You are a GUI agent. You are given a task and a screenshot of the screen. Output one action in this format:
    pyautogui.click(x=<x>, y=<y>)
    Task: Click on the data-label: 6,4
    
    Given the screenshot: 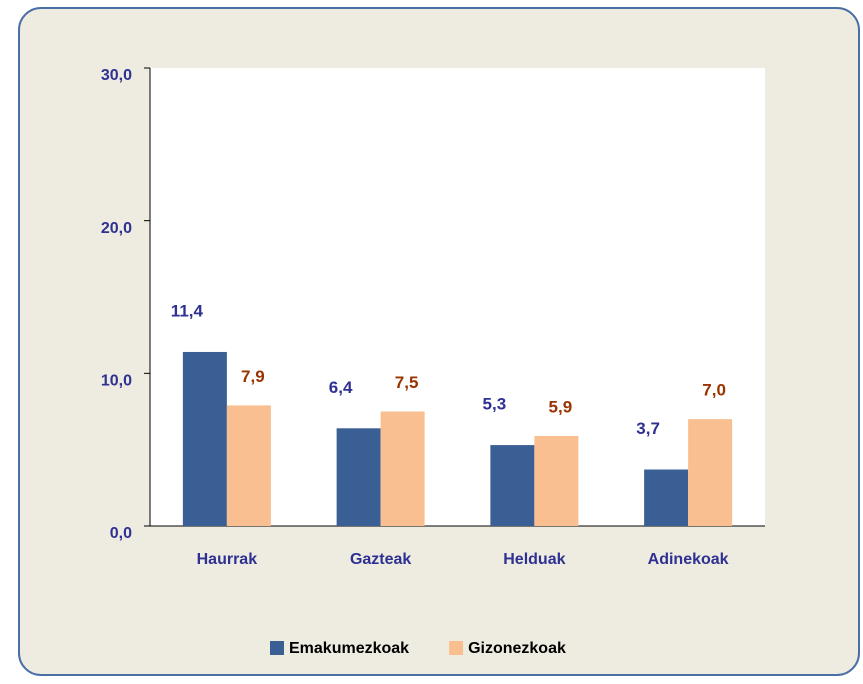 What is the action you would take?
    pyautogui.click(x=341, y=387)
    